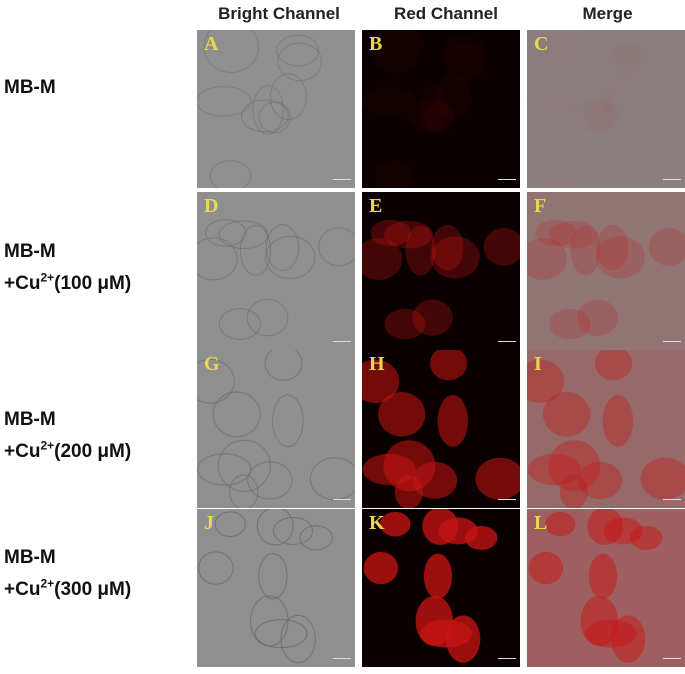 Image resolution: width=685 pixels, height=674 pixels. Describe the element at coordinates (279, 13) in the screenshot. I see `column-header-bright: Bright Channel` at that location.